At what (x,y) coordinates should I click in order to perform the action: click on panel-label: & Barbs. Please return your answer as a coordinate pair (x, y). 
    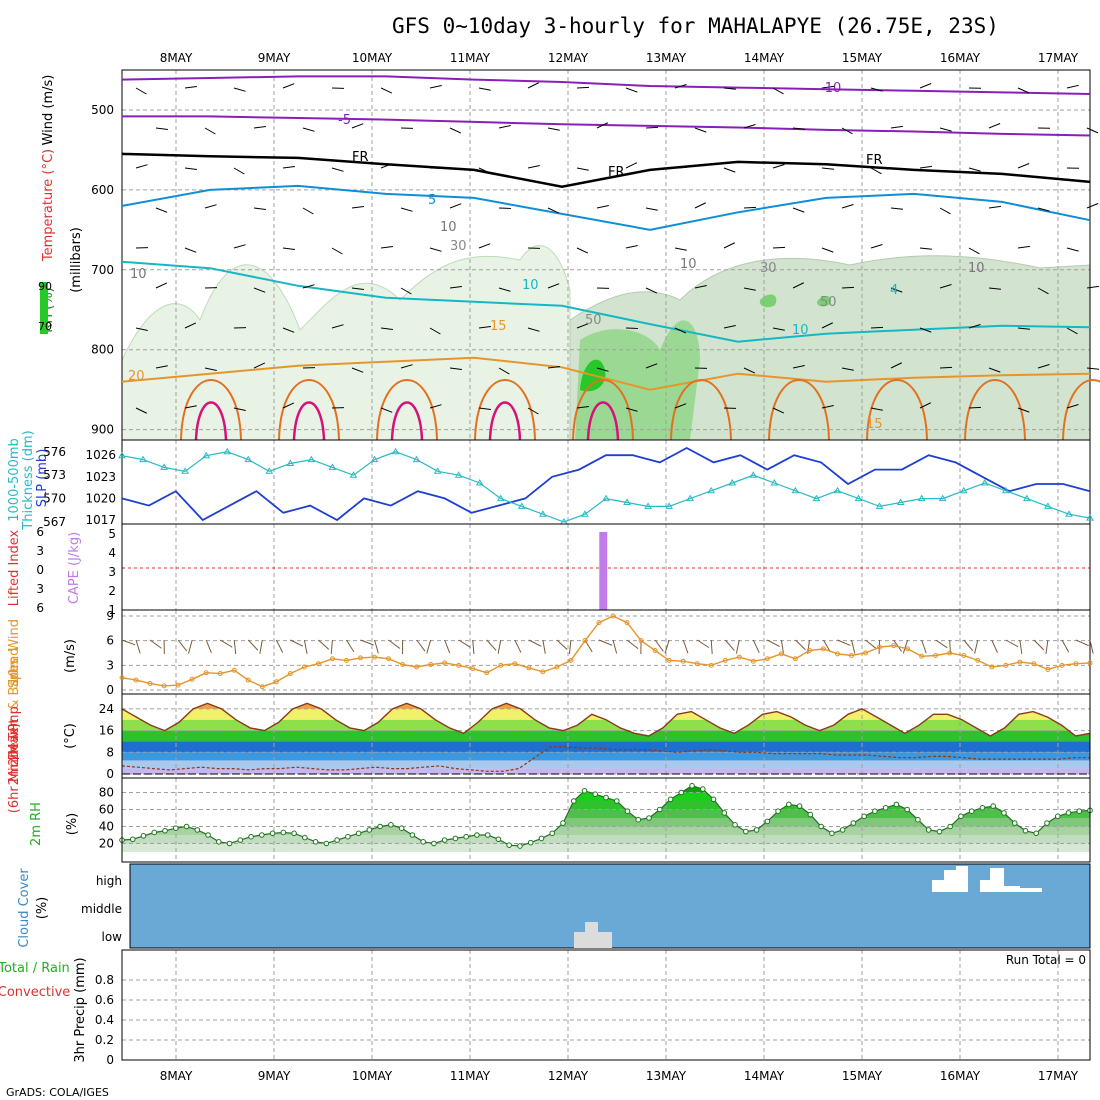
    Looking at the image, I should click on (14, 684).